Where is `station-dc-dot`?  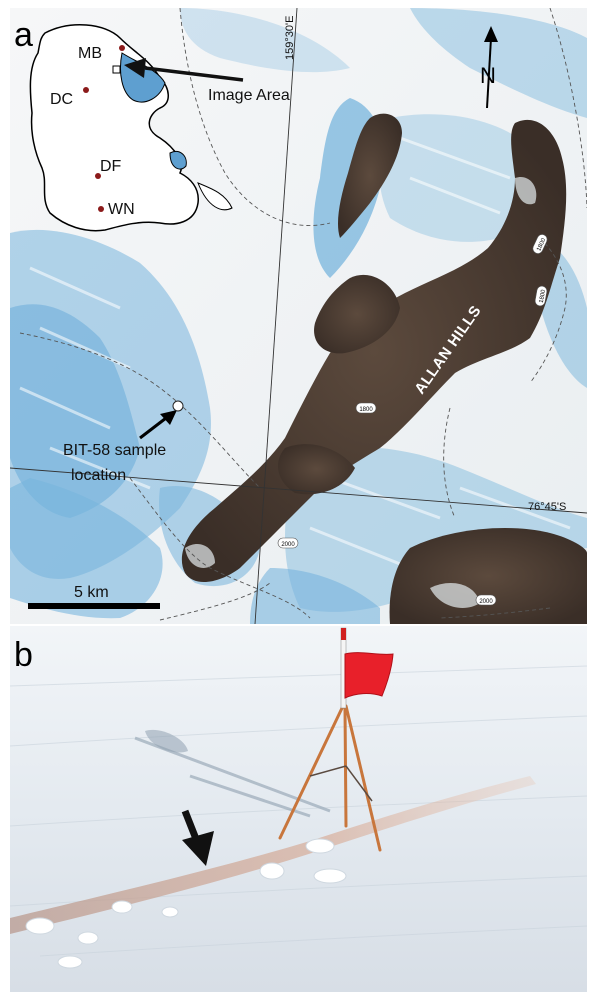 station-dc-dot is located at coordinates (86, 90).